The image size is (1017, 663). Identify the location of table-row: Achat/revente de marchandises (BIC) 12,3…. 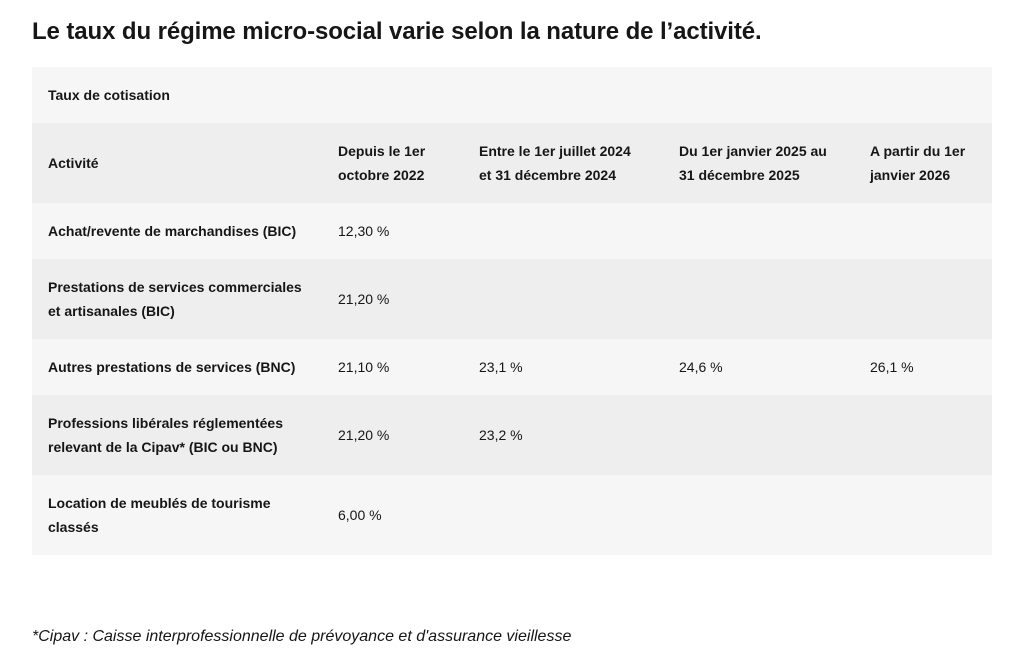
(512, 231).